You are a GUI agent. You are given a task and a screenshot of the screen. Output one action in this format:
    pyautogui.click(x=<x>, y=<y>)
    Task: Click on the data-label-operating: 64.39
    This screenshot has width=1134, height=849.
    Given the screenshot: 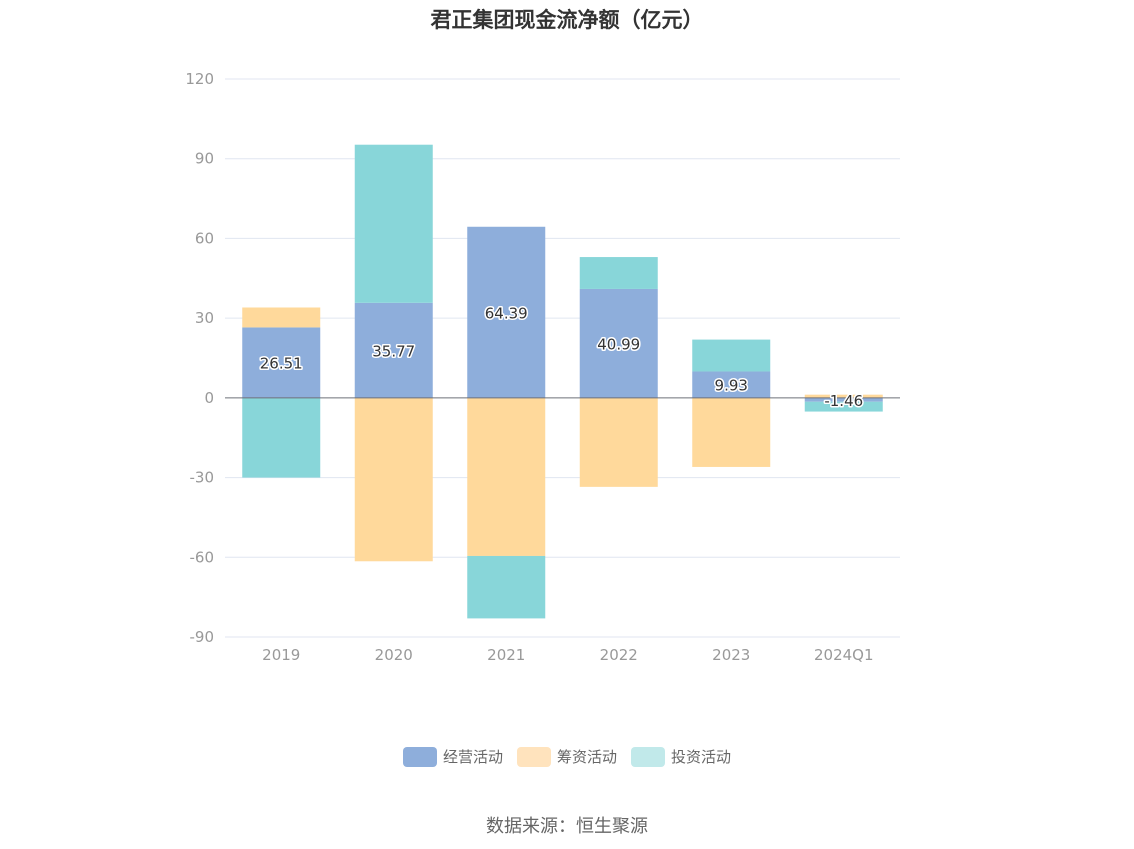 What is the action you would take?
    pyautogui.click(x=506, y=313)
    